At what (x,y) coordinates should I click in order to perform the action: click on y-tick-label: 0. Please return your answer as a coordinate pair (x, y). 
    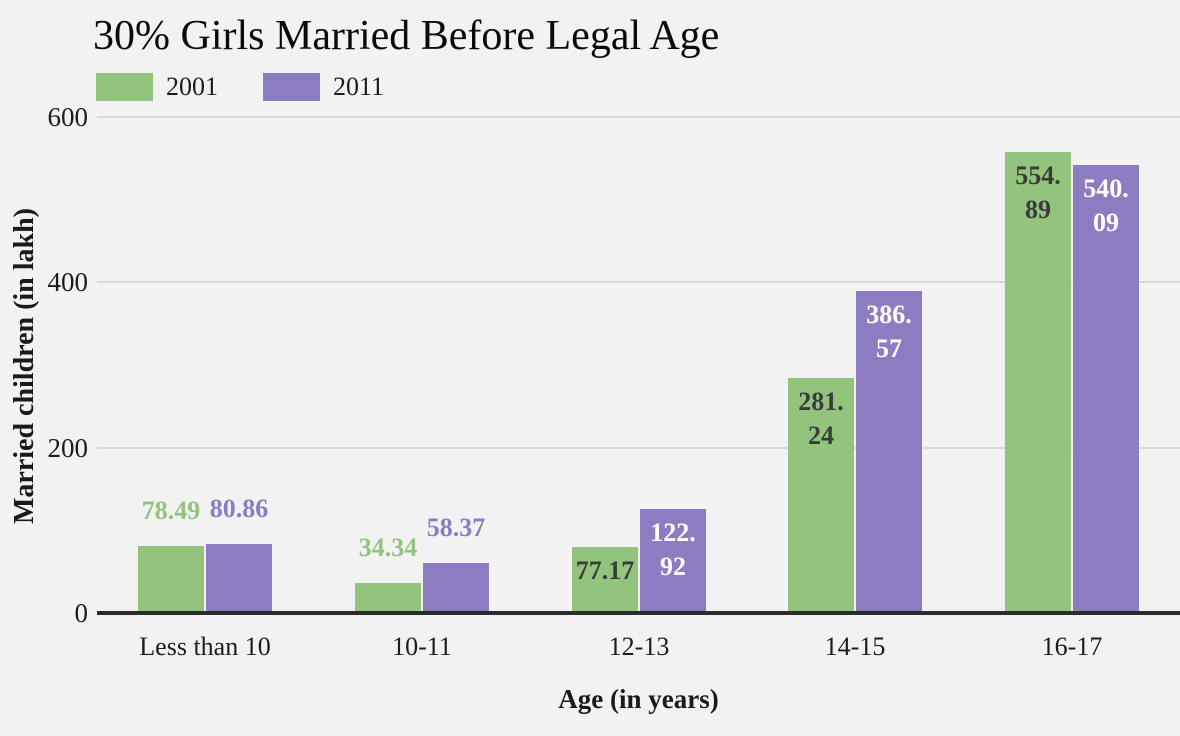
    Looking at the image, I should click on (81, 613).